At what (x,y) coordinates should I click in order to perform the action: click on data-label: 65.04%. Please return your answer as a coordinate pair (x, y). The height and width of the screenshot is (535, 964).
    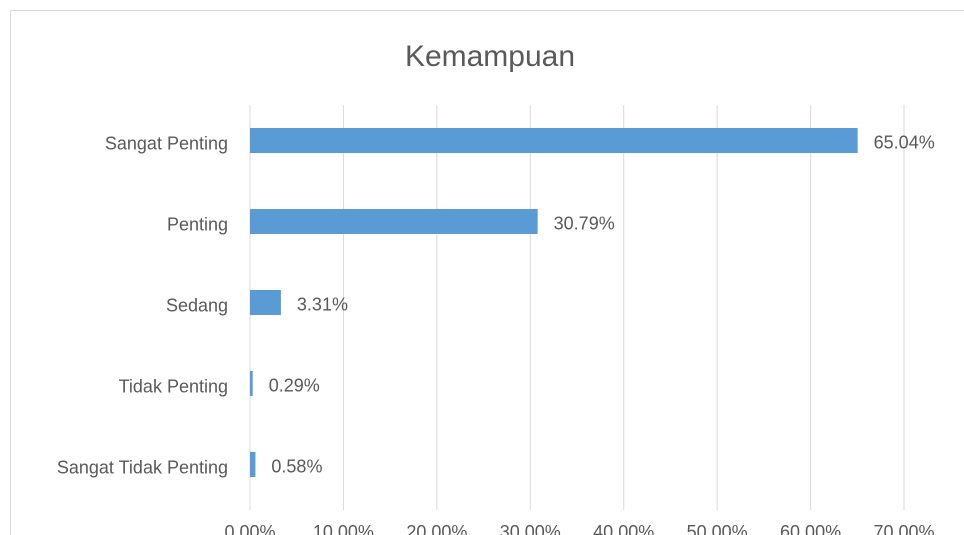
    Looking at the image, I should click on (904, 142).